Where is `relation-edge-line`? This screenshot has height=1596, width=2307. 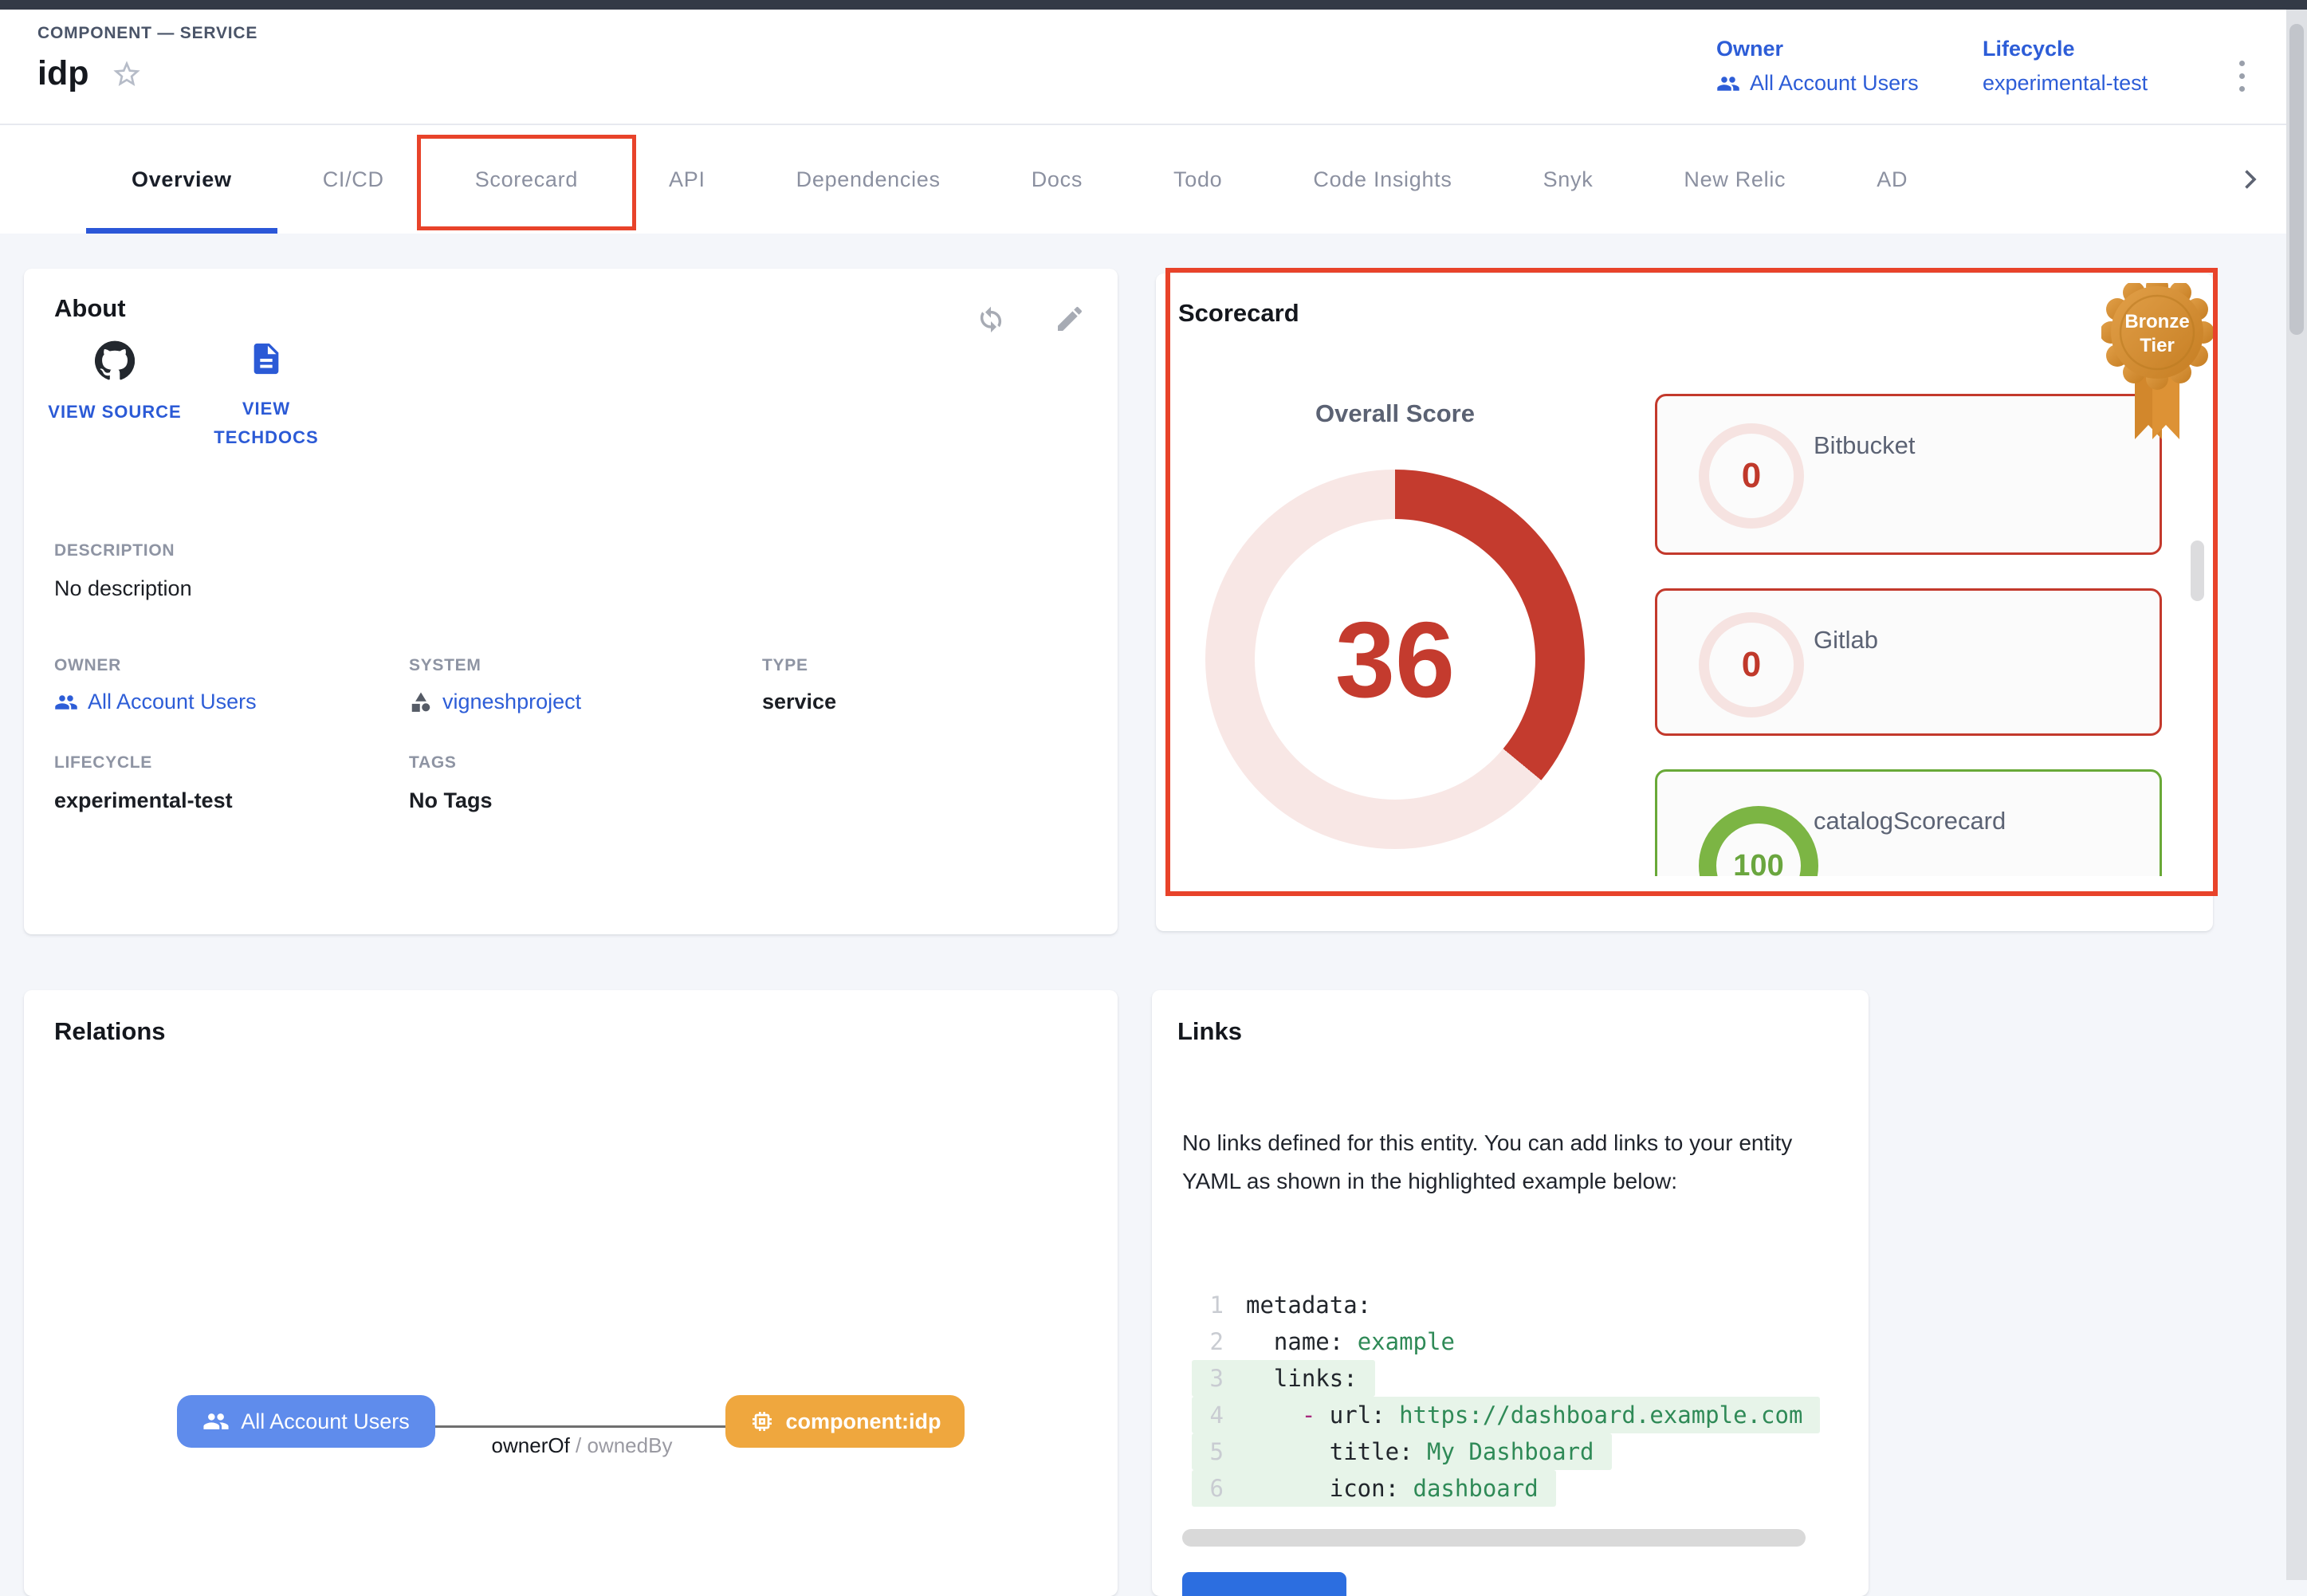
relation-edge-line is located at coordinates (582, 1426).